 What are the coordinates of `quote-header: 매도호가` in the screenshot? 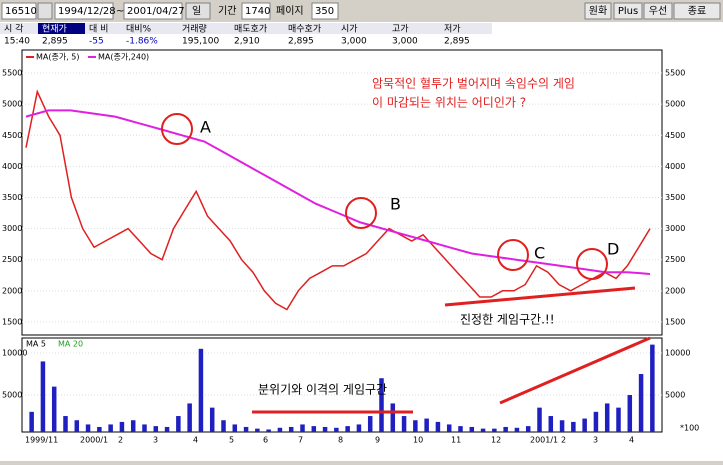 It's located at (250, 29).